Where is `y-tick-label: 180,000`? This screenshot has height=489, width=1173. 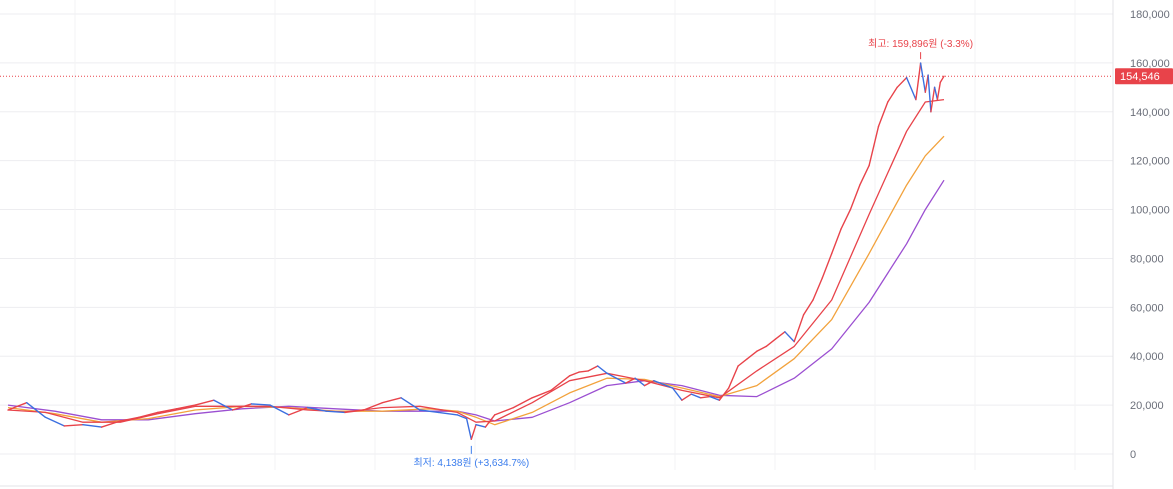
y-tick-label: 180,000 is located at coordinates (1150, 15).